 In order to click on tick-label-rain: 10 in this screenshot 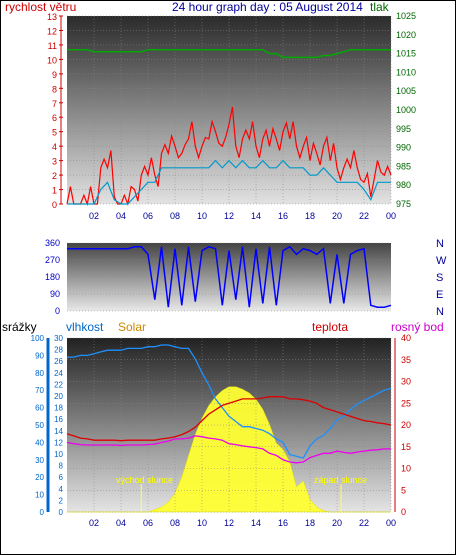, I will do `click(39, 495)`.